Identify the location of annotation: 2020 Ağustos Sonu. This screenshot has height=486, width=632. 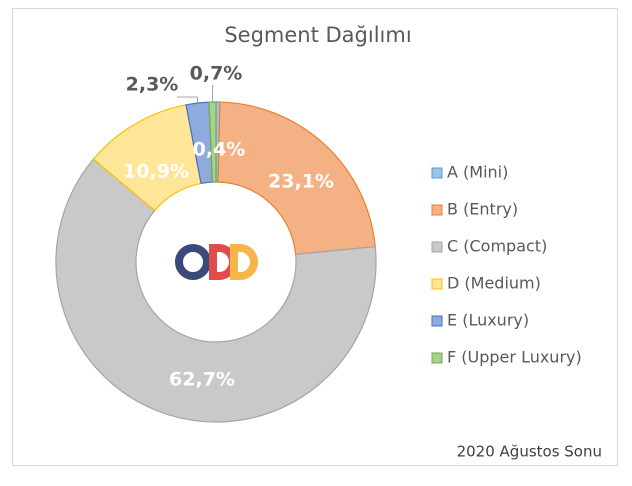
(529, 452).